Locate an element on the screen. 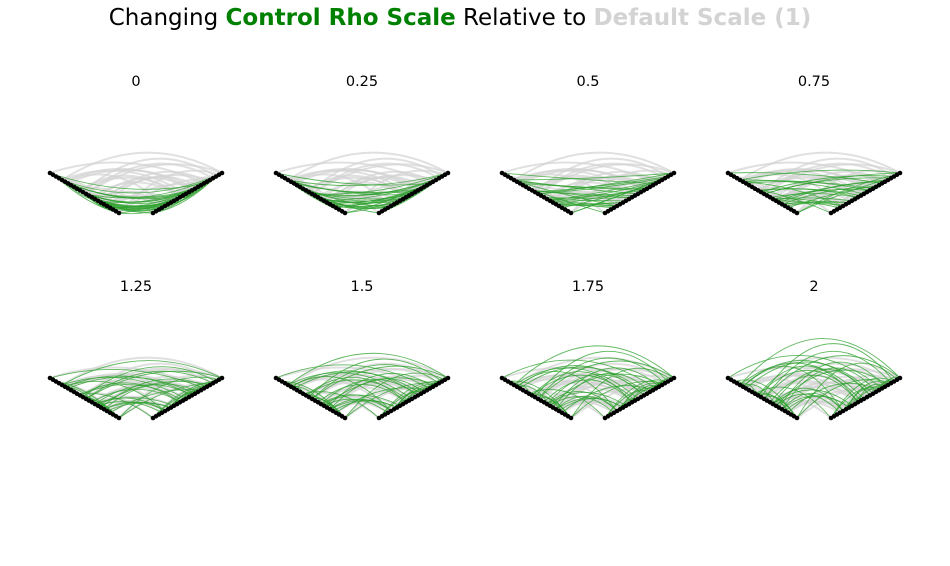 This screenshot has width=950, height=566. panel-title: 1.25 is located at coordinates (136, 287).